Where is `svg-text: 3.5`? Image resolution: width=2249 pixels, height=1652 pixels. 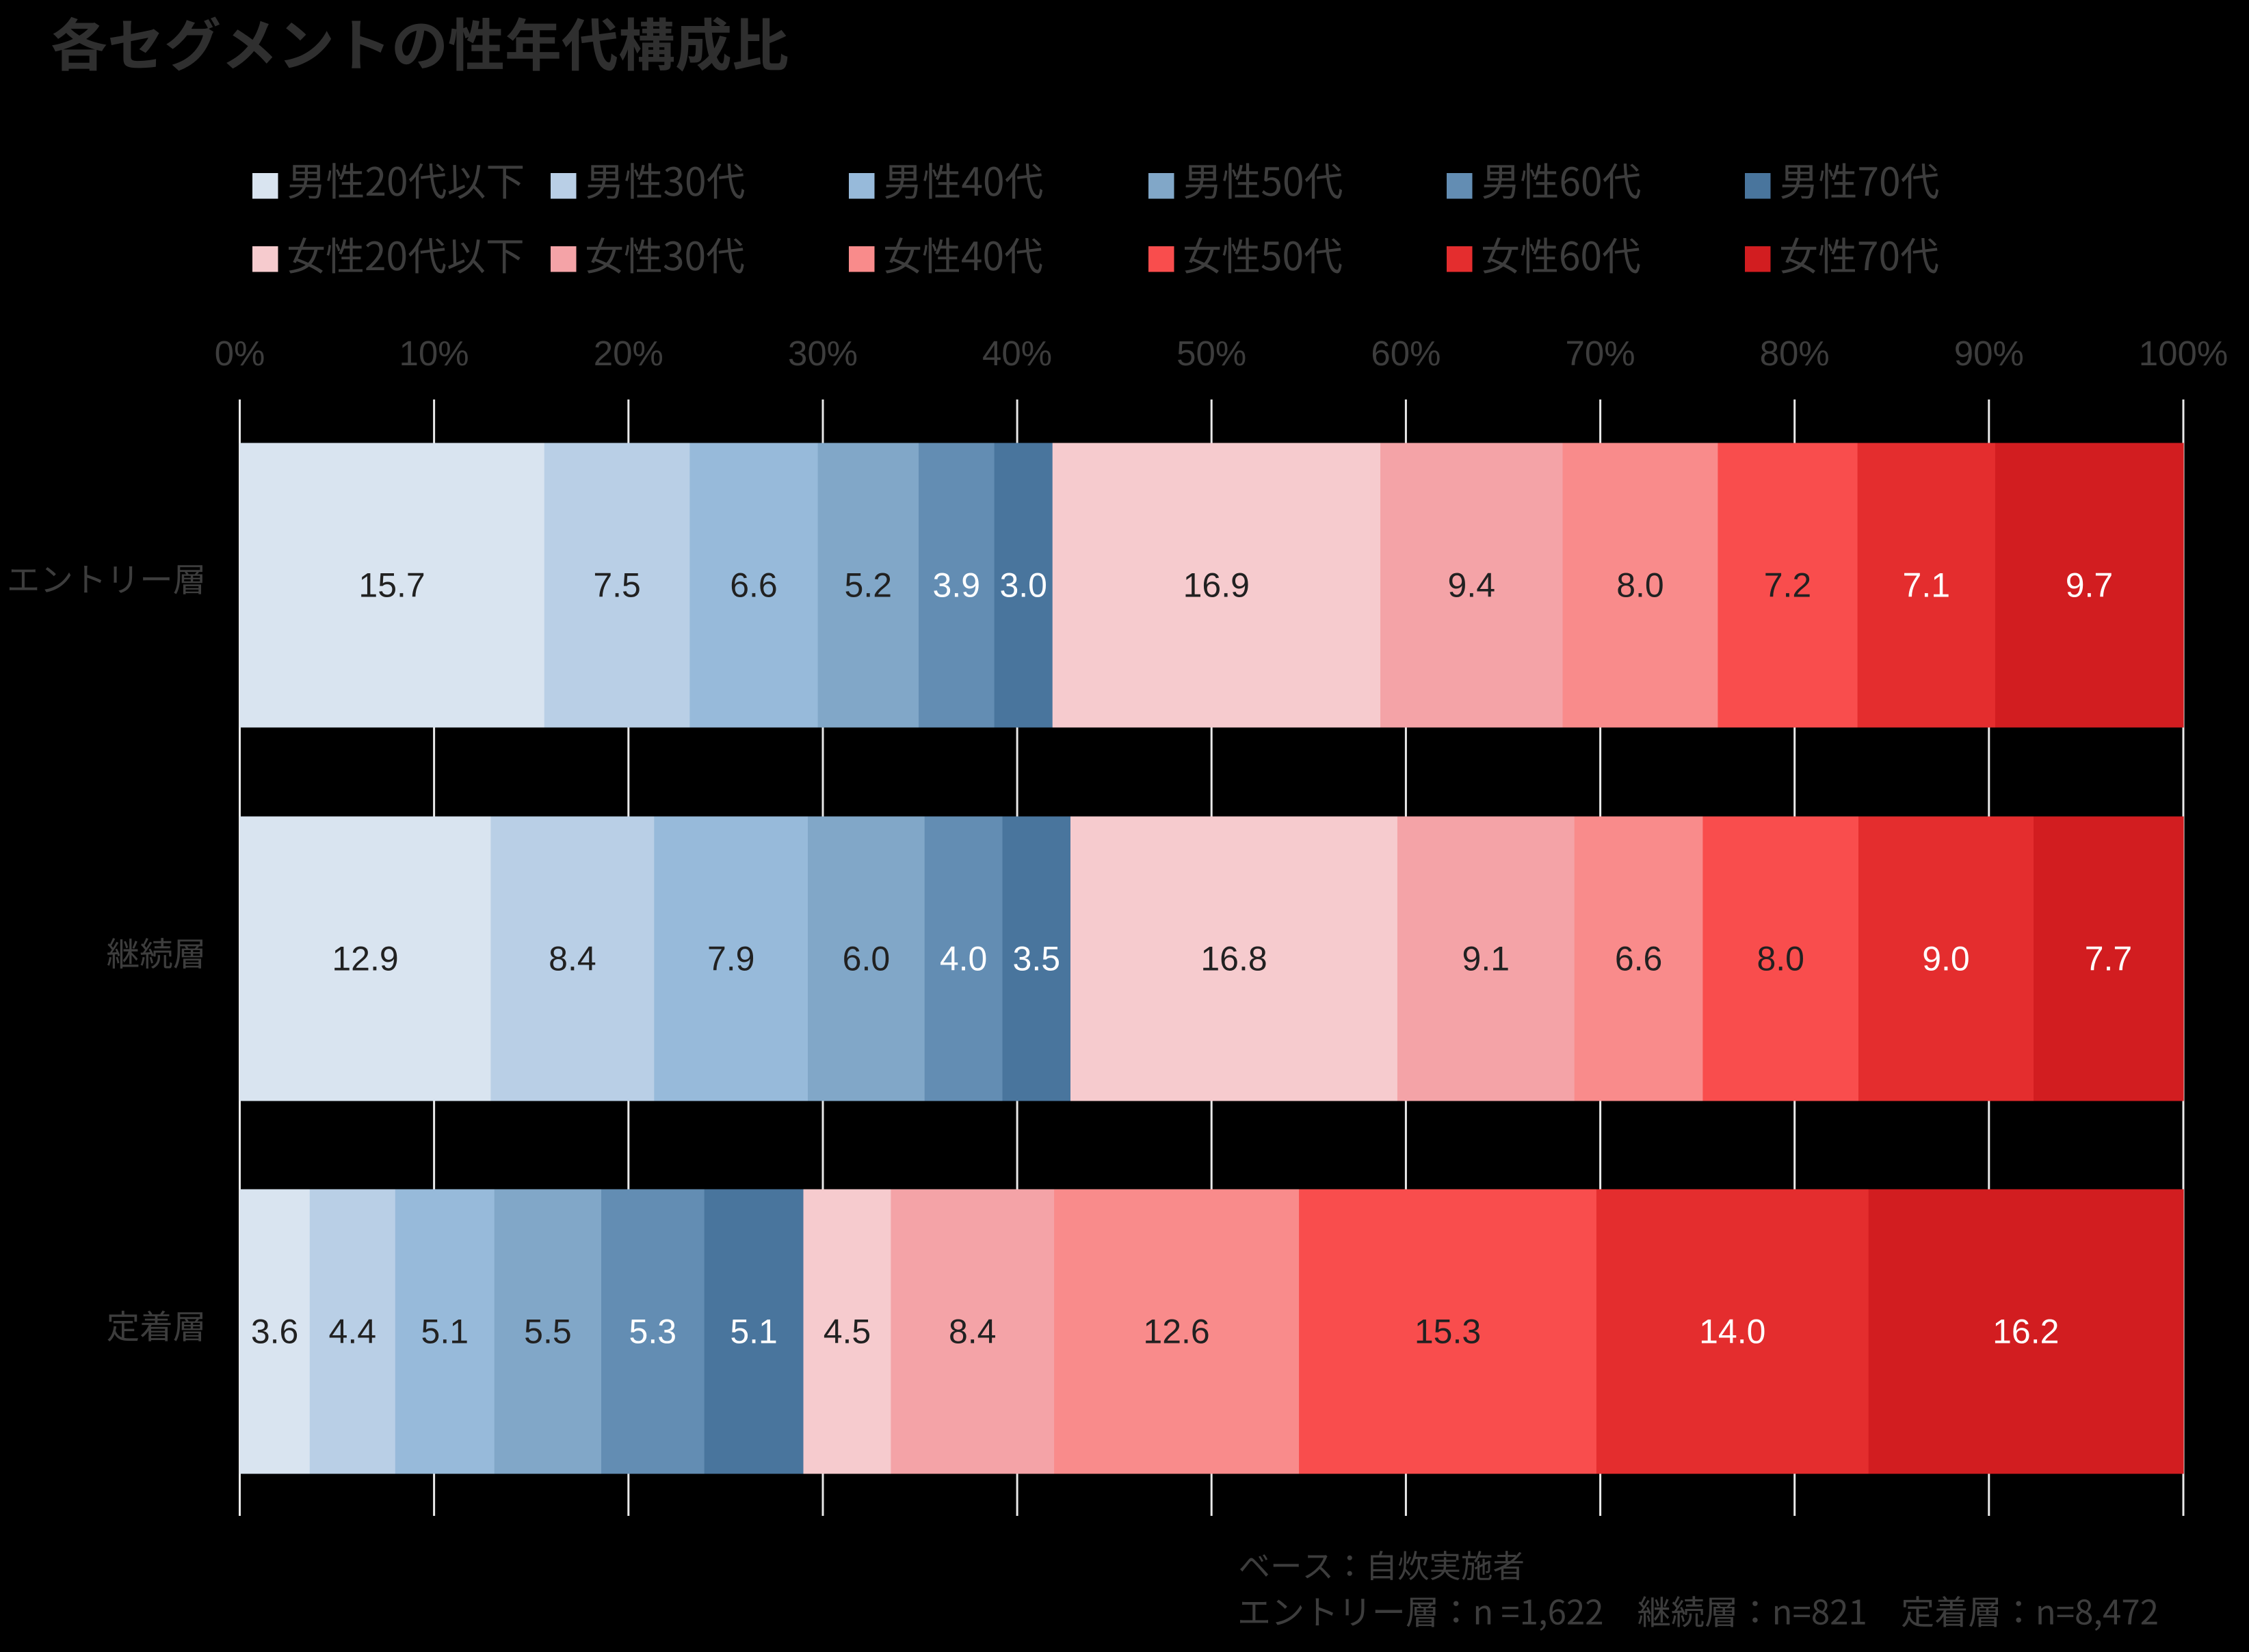 svg-text: 3.5 is located at coordinates (1037, 959).